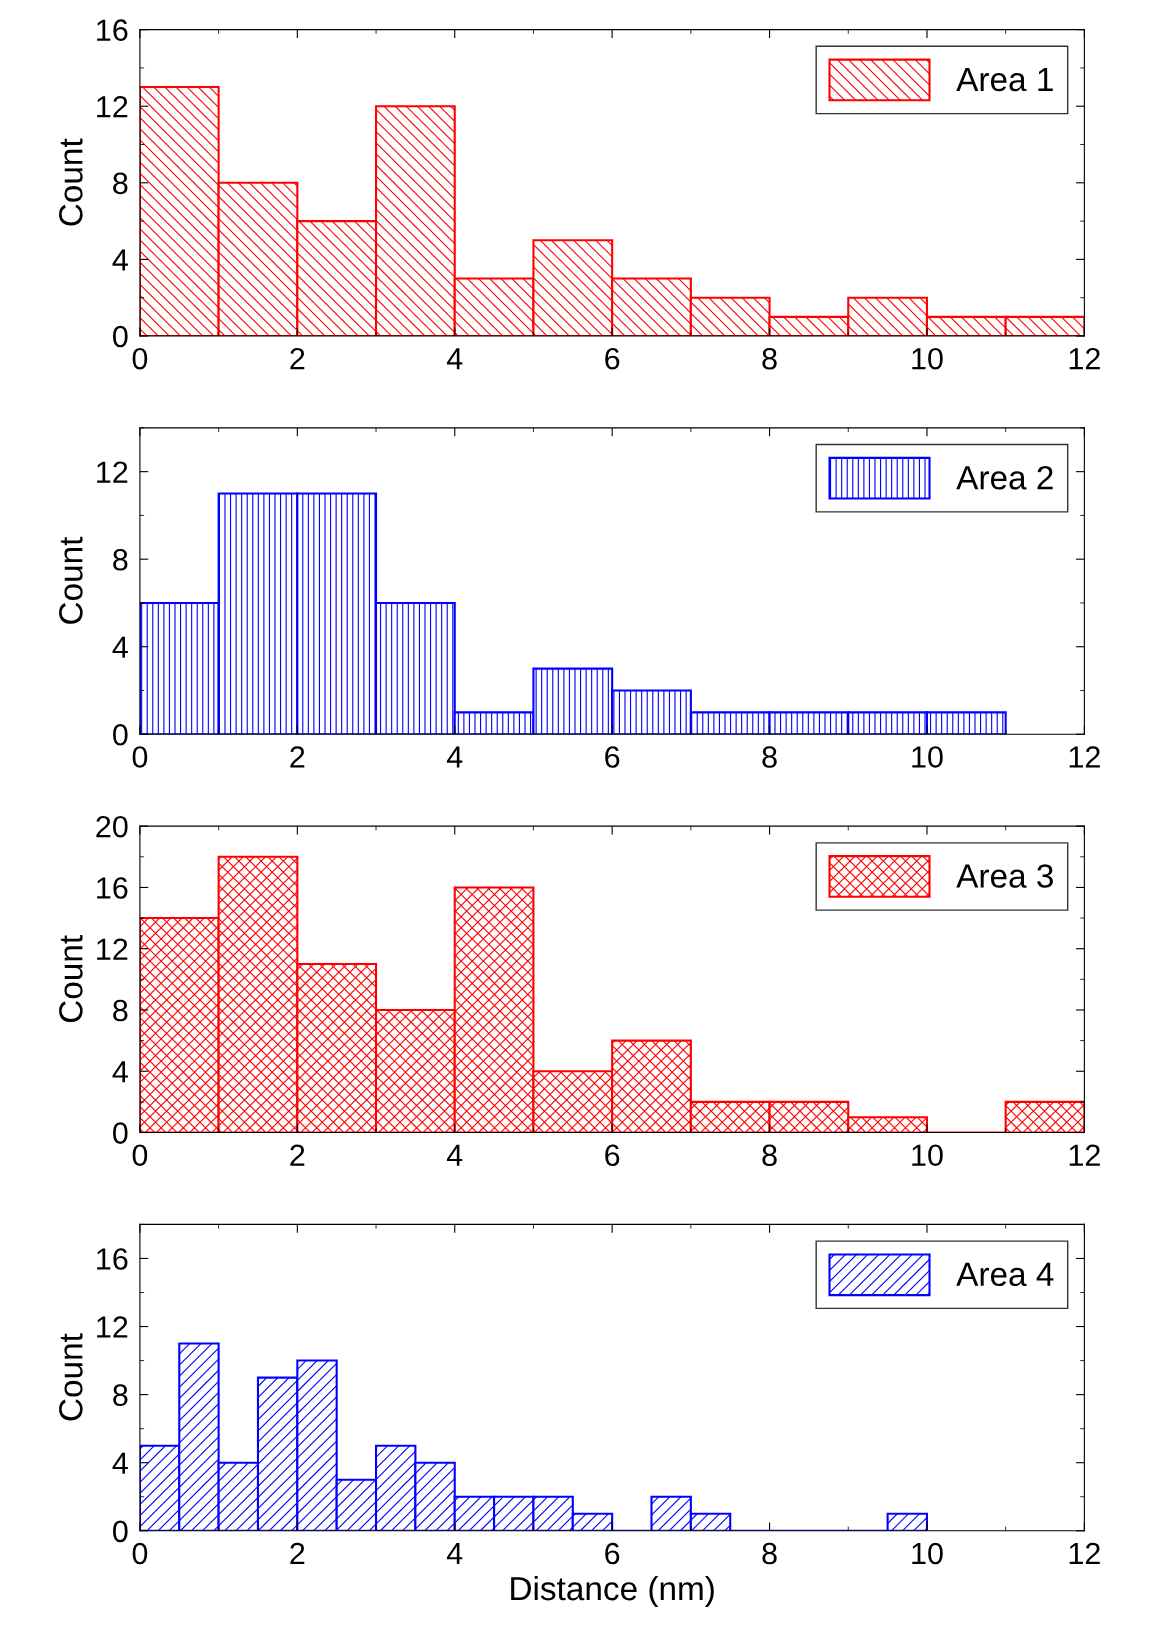  What do you see at coordinates (1005, 1274) in the screenshot?
I see `legend-label: Area 4` at bounding box center [1005, 1274].